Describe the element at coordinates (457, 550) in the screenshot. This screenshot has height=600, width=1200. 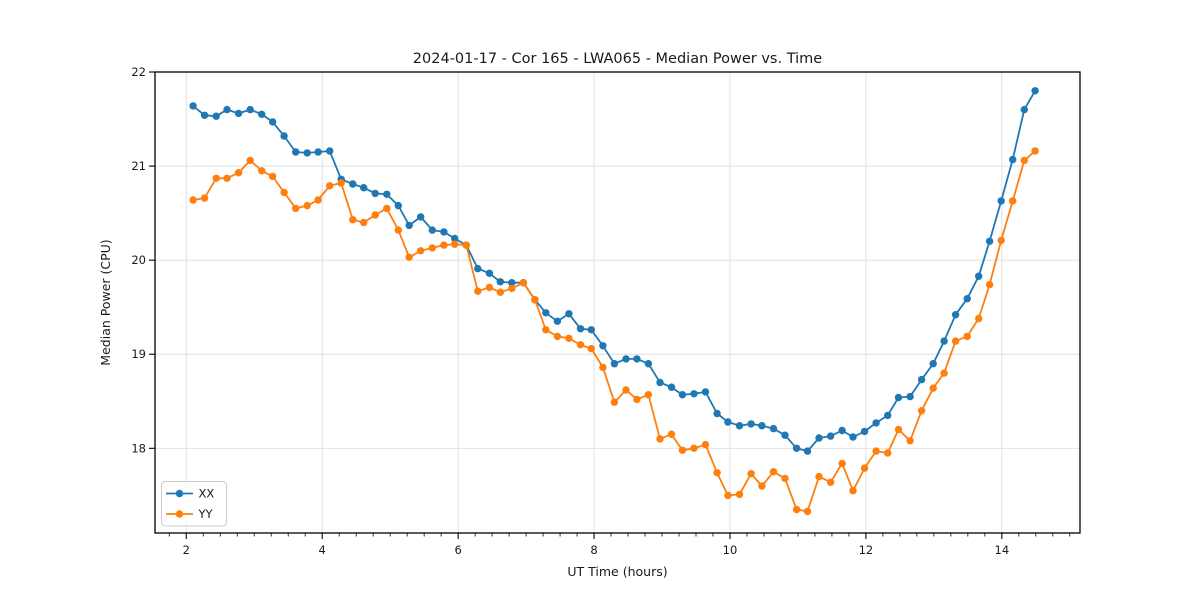
I see `x-tick-label: 6` at that location.